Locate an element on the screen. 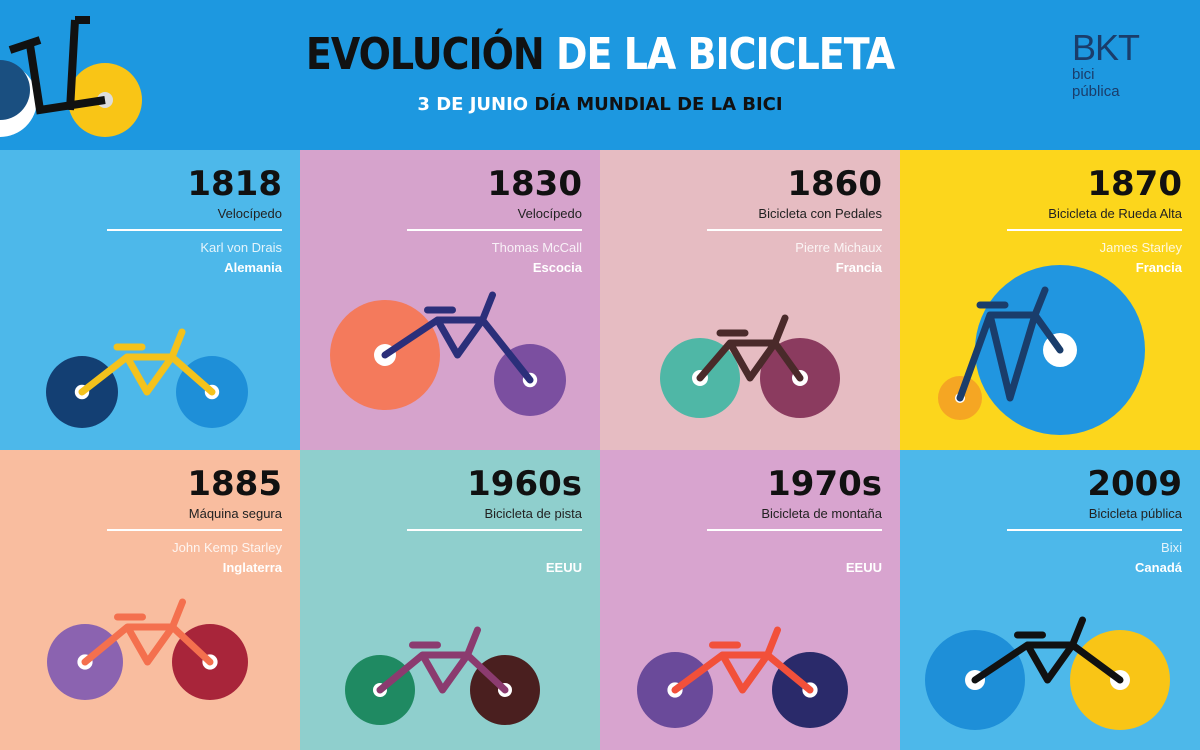  header-bike-illustration is located at coordinates (71, 76).